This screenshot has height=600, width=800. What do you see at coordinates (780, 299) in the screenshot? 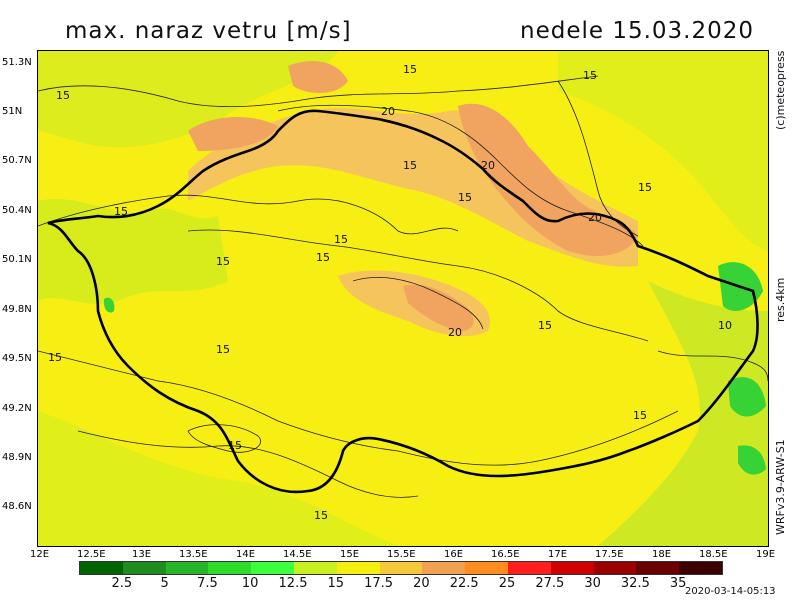
I see `resolution-label: res.4km` at bounding box center [780, 299].